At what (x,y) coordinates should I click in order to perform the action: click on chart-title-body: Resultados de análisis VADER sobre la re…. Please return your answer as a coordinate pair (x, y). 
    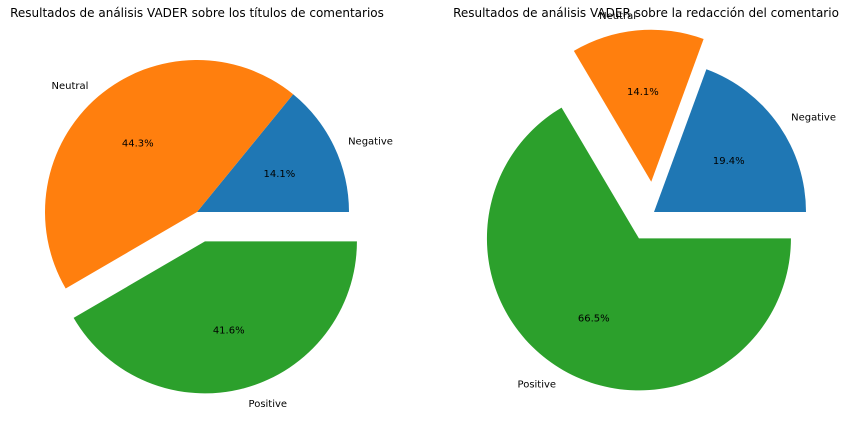
    Looking at the image, I should click on (646, 13).